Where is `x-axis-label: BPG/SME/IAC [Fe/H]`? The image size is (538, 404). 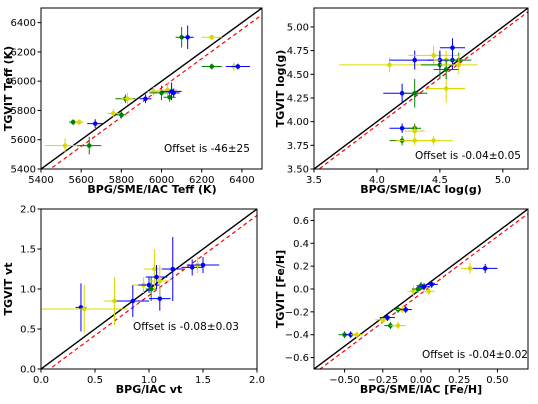
x-axis-label: BPG/SME/IAC [Fe/H] is located at coordinates (421, 389).